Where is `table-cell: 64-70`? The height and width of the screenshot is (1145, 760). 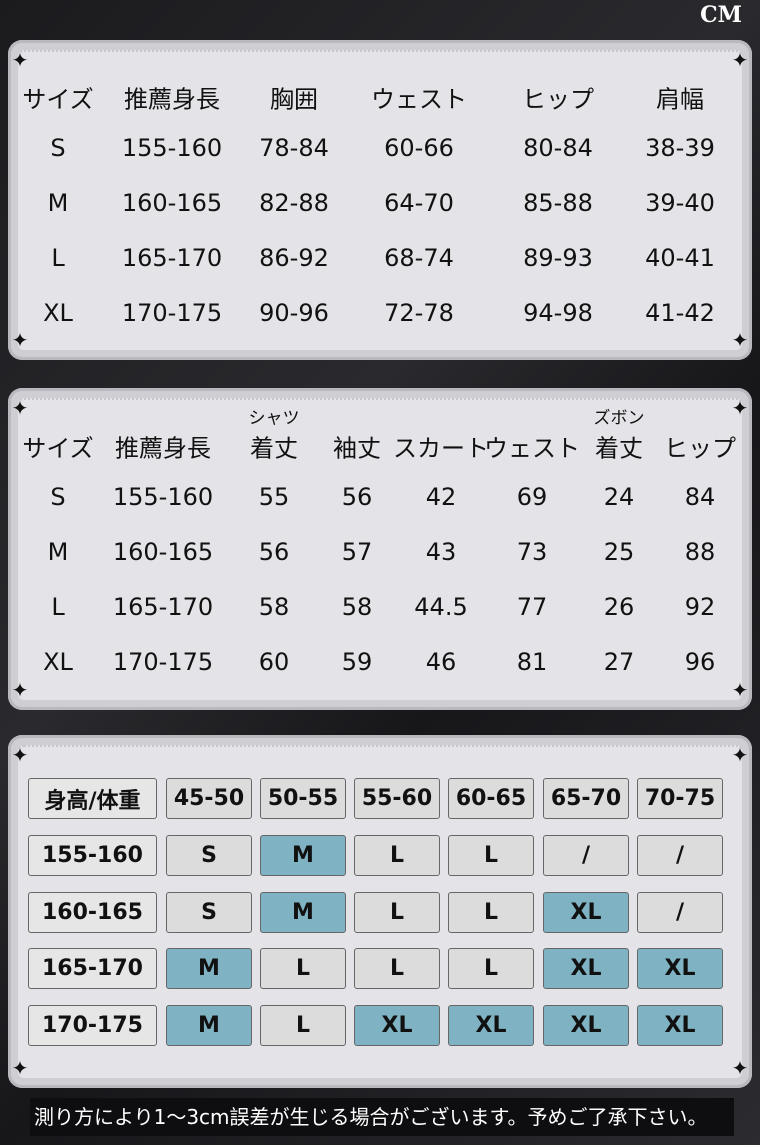
table-cell: 64-70 is located at coordinates (419, 203).